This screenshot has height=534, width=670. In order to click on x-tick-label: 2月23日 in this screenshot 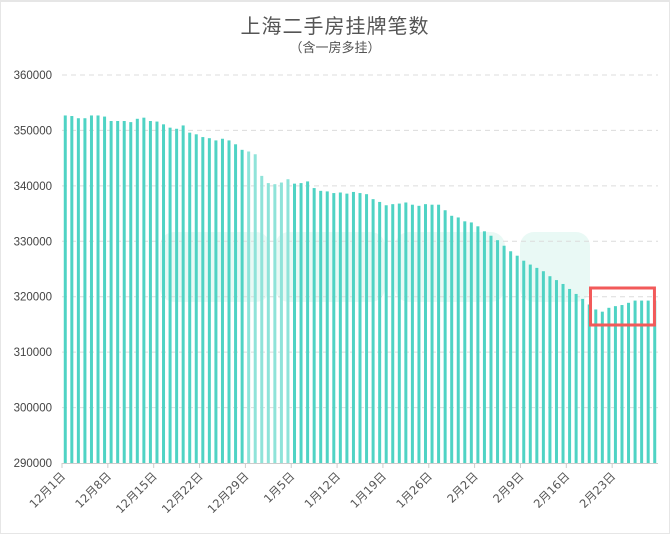, I will do `click(598, 490)`.